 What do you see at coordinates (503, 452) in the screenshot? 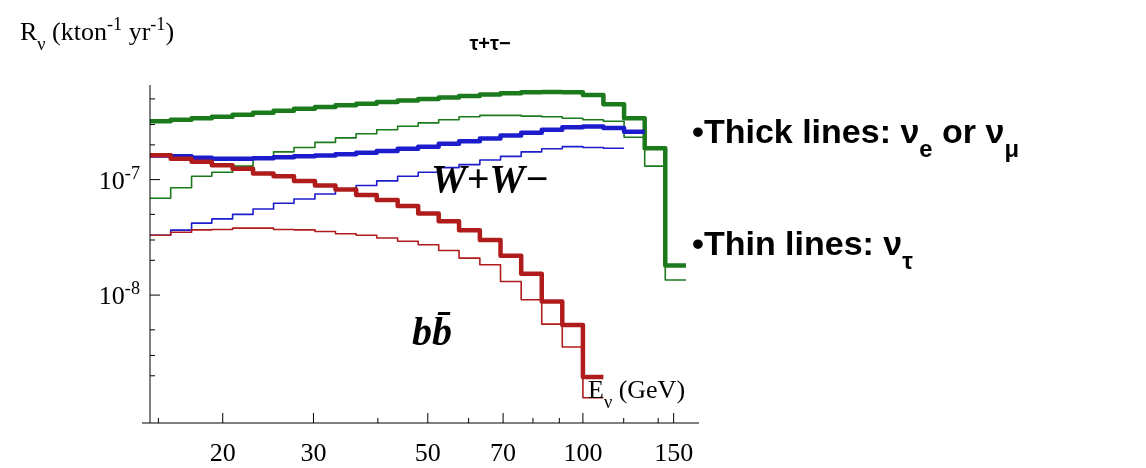
I see `x-tick-label: 70` at bounding box center [503, 452].